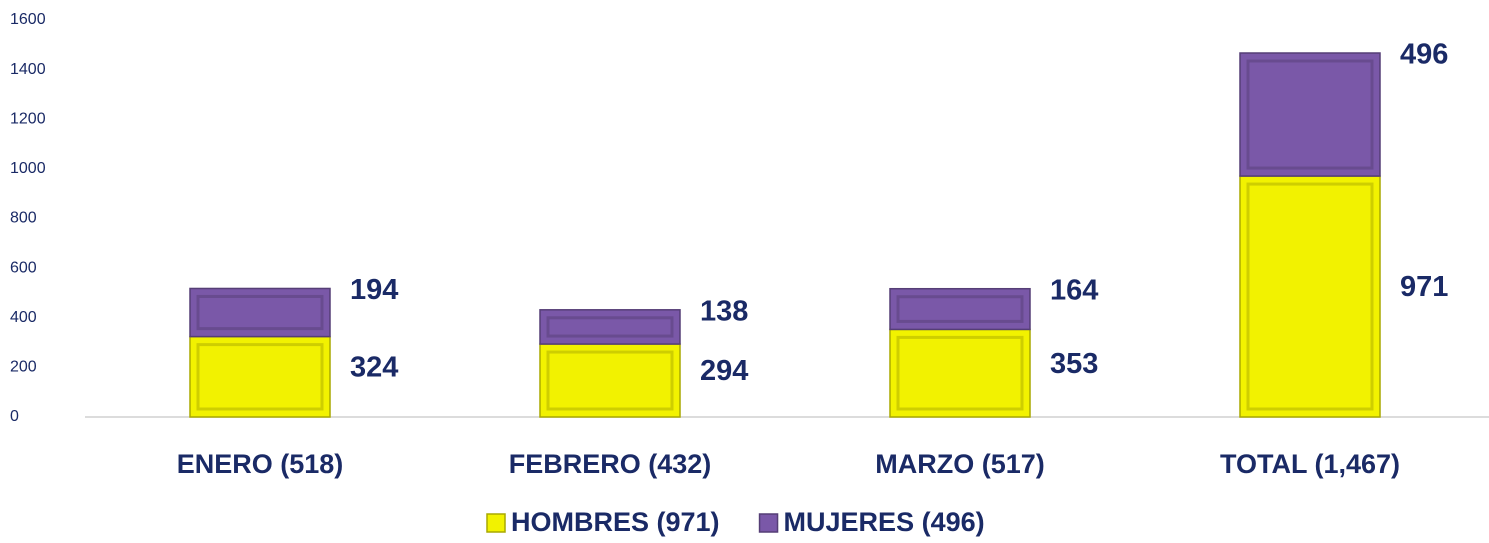  I want to click on value-label: 971, so click(1424, 287).